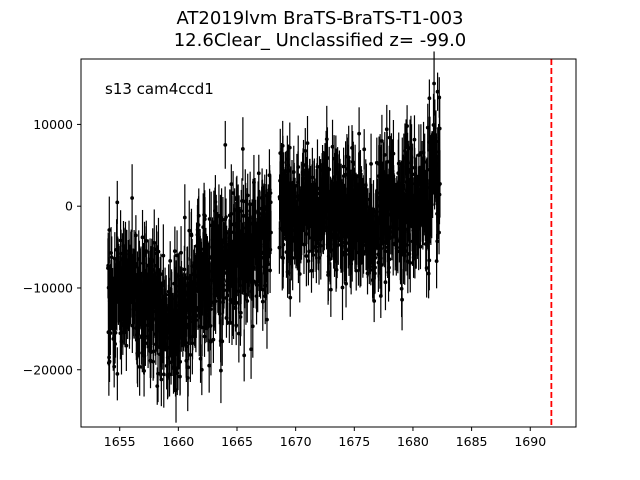 The height and width of the screenshot is (480, 640). Describe the element at coordinates (178, 441) in the screenshot. I see `x-tick-label: 1660` at that location.